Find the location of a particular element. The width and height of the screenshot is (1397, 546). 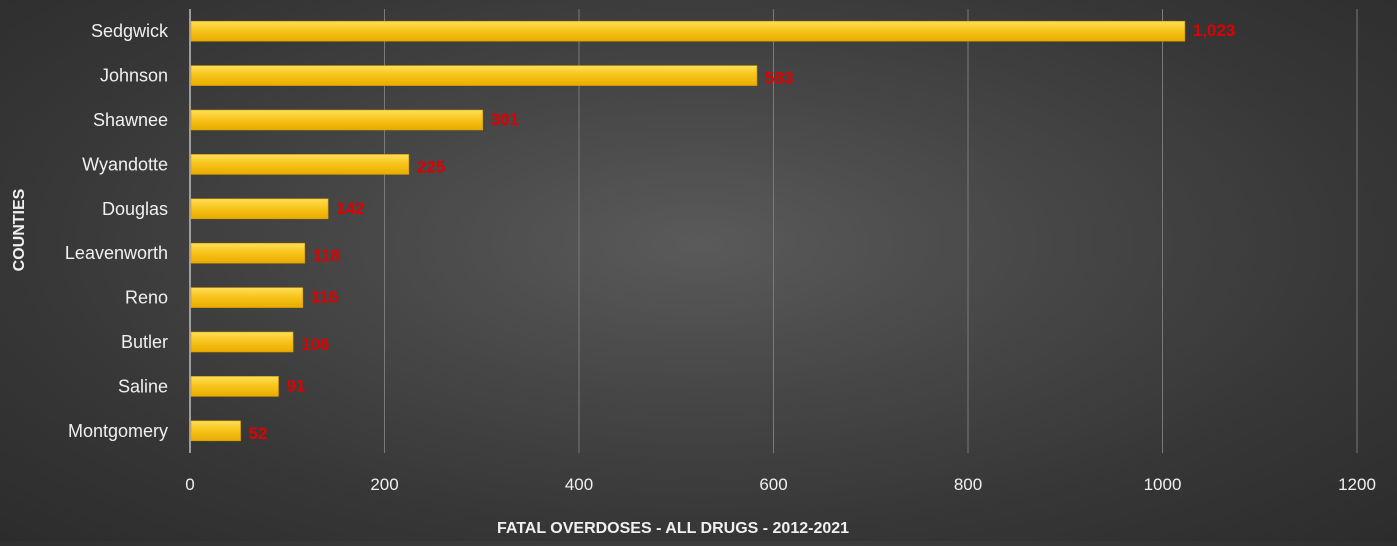

data-label: 52 is located at coordinates (258, 433).